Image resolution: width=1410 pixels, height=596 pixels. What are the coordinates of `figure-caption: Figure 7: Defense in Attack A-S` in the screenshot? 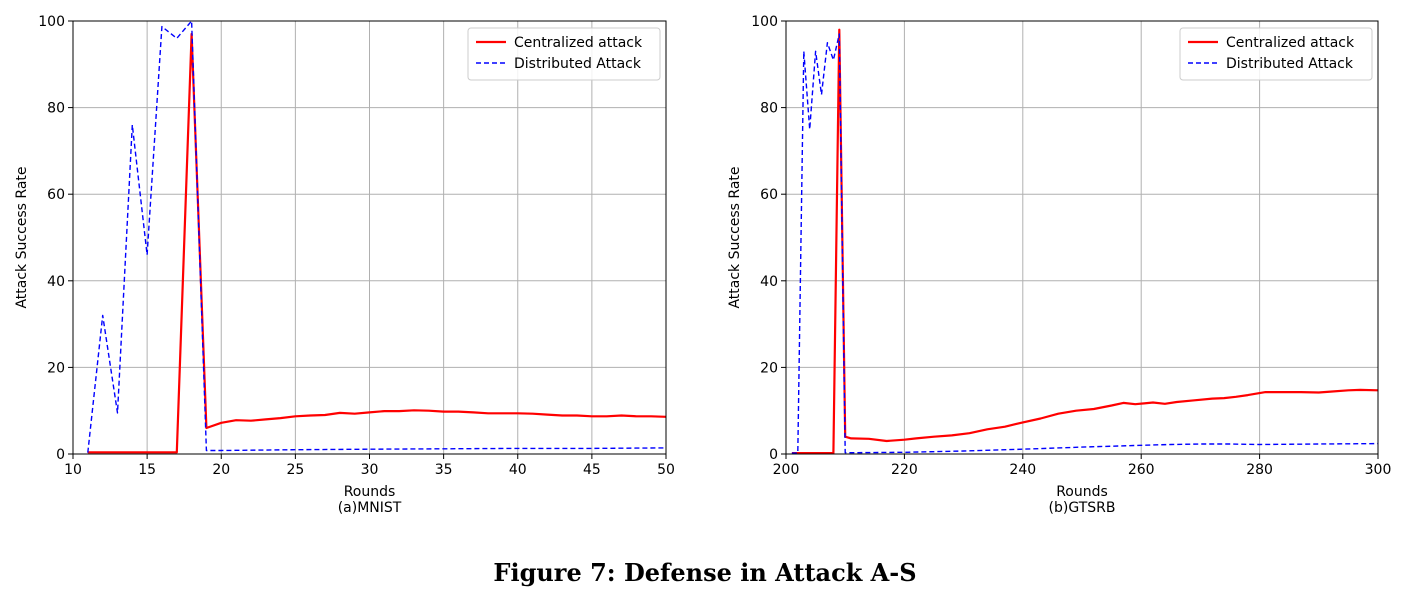 It's located at (705, 572).